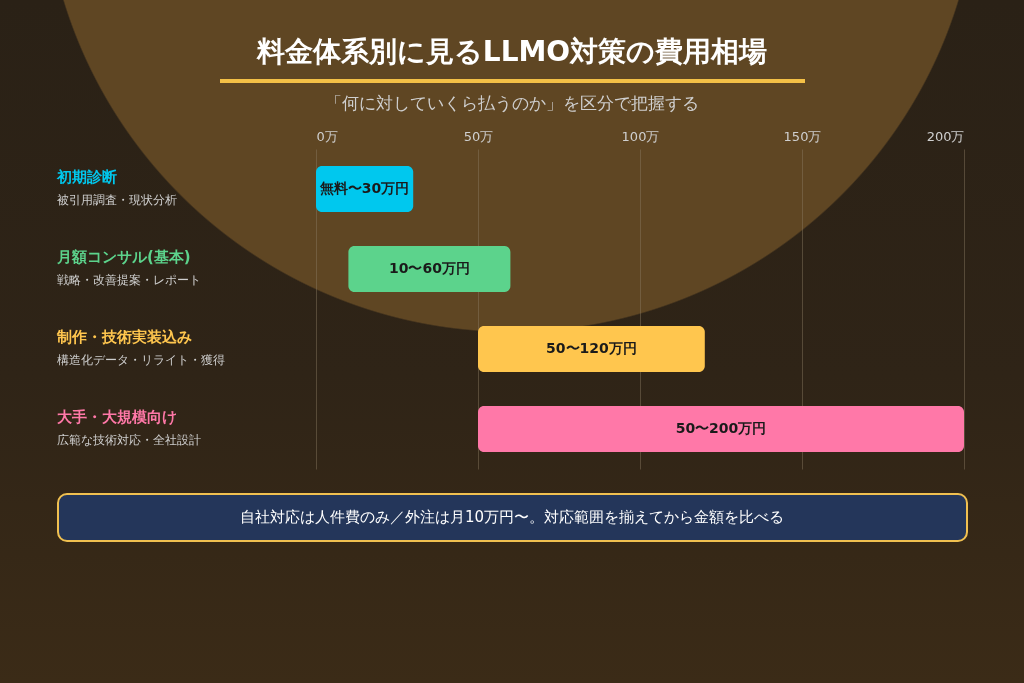  I want to click on x-tick-label: 200万, so click(945, 136).